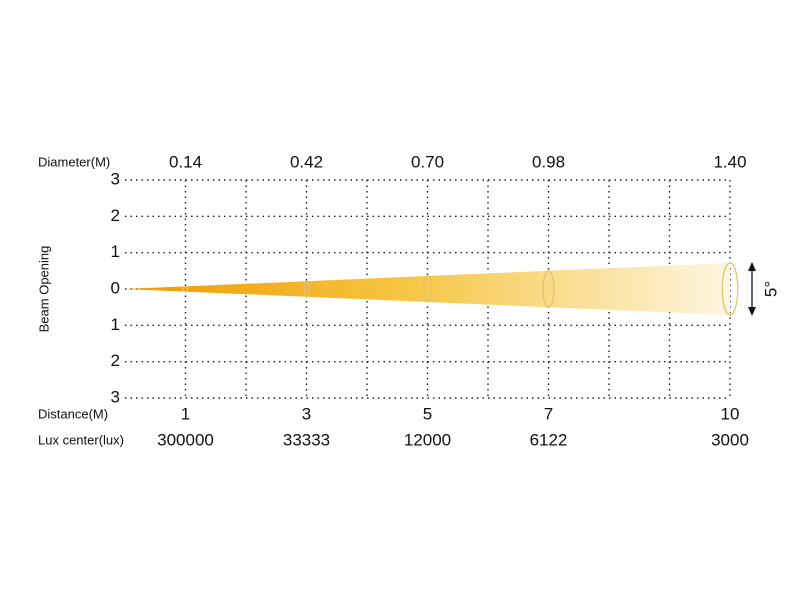  Describe the element at coordinates (306, 161) in the screenshot. I see `diameter-value: 0.42` at that location.